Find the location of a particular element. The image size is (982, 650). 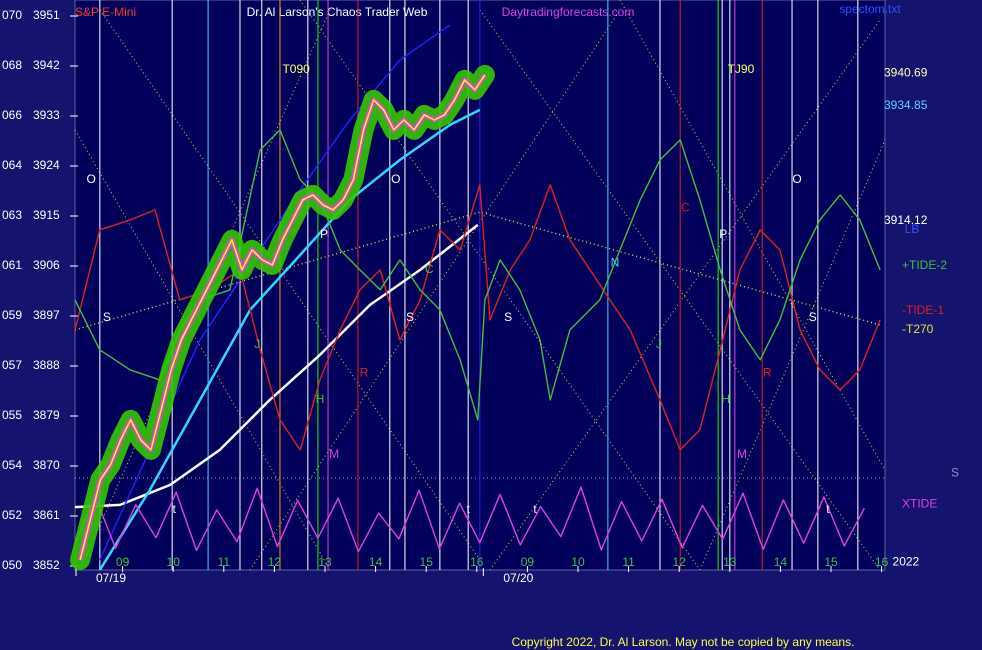

source-label: Daytradingforecasts.com is located at coordinates (568, 12).